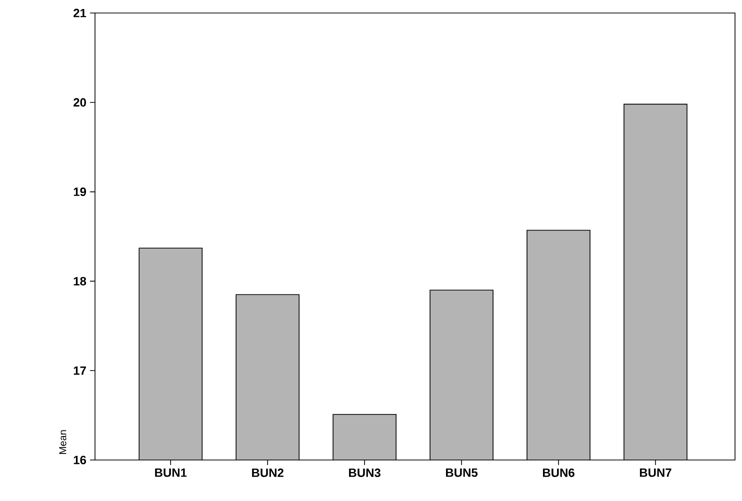 The width and height of the screenshot is (742, 501). Describe the element at coordinates (80, 281) in the screenshot. I see `y-tick-label: 18` at that location.